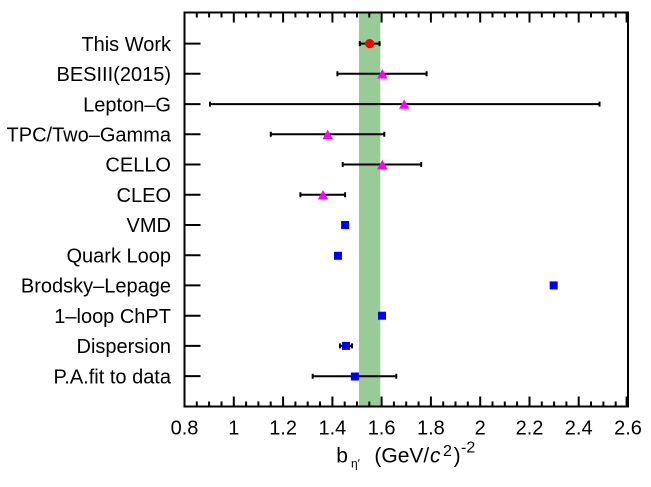 The width and height of the screenshot is (651, 487). I want to click on svg-text: CLEO, so click(144, 196).